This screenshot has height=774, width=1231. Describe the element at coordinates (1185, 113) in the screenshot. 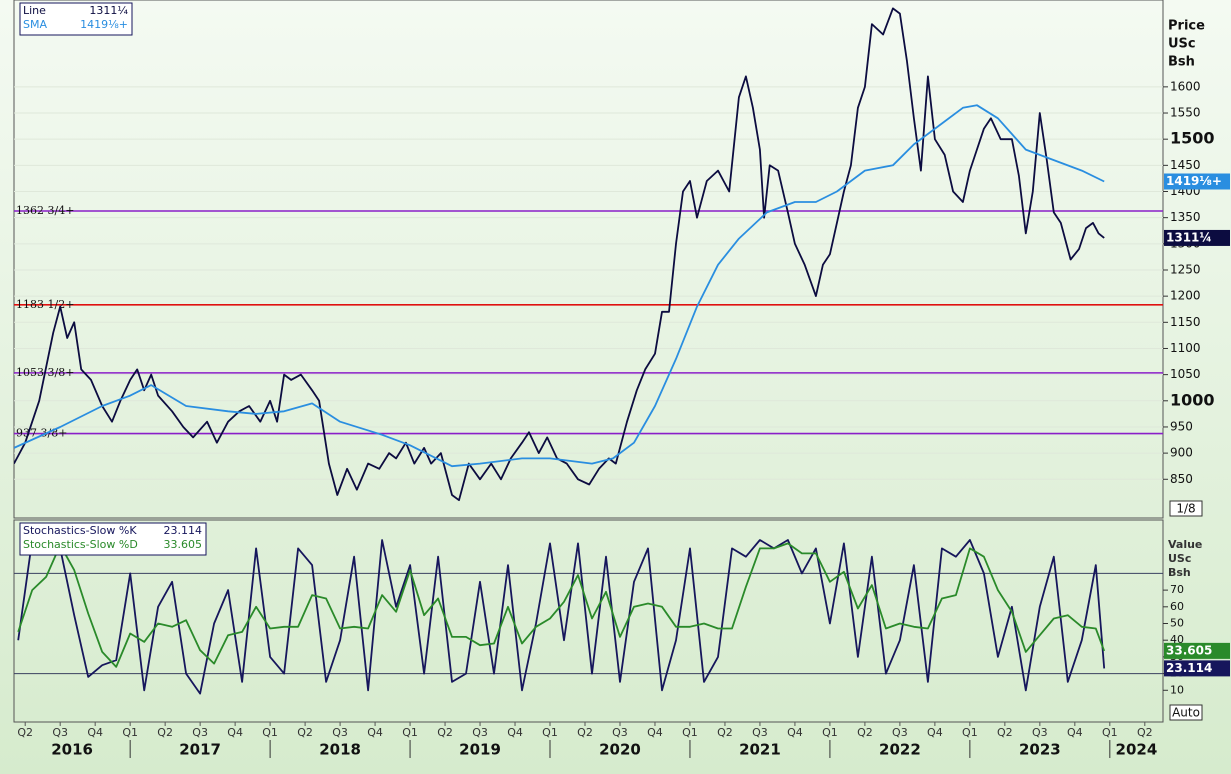

I see `y-tick-label: 1550` at that location.